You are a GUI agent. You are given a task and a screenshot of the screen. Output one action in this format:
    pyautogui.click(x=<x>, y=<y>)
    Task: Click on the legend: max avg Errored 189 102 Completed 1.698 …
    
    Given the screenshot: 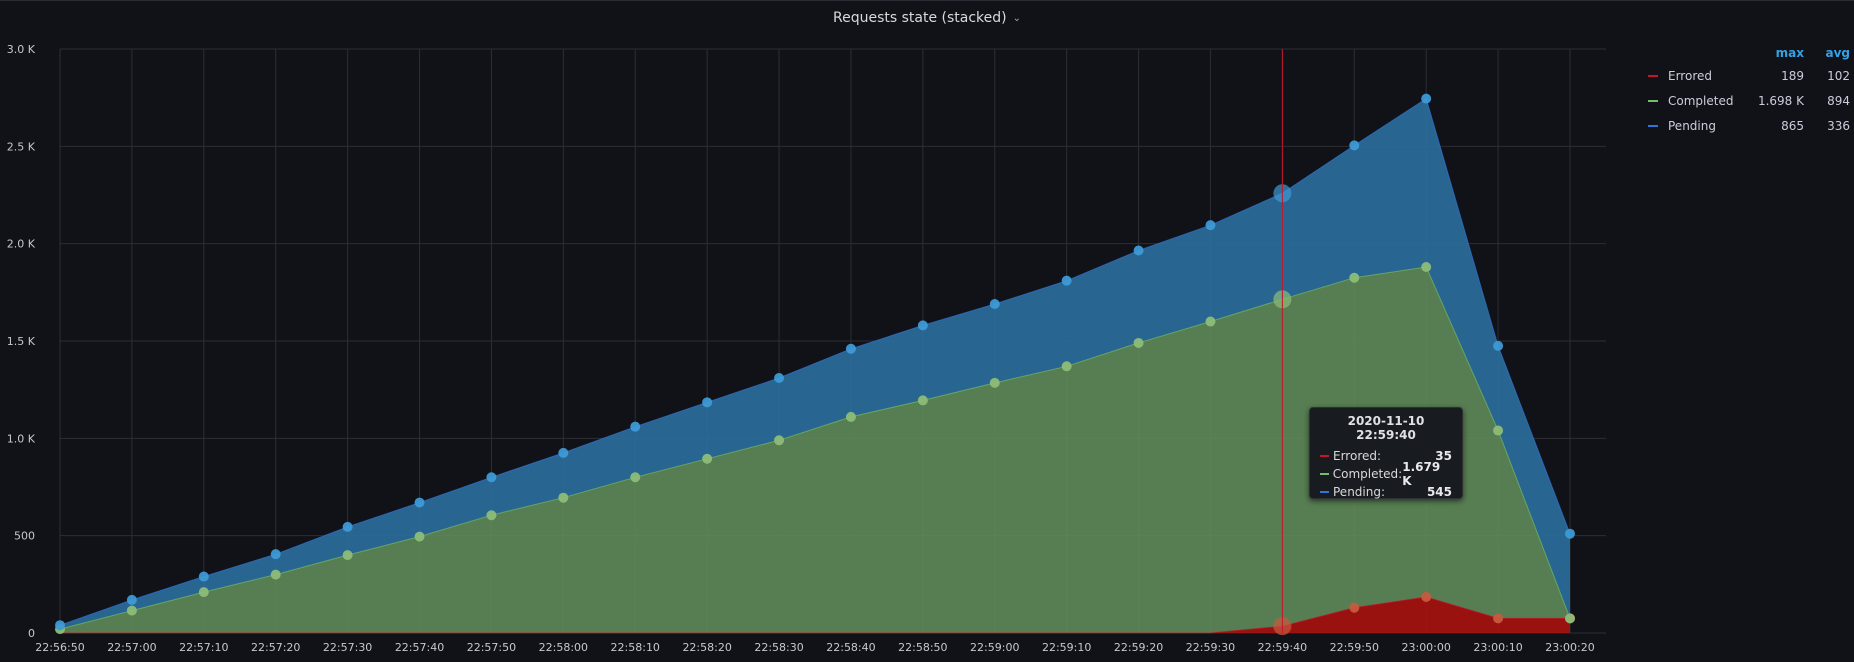 What is the action you would take?
    pyautogui.click(x=1745, y=90)
    